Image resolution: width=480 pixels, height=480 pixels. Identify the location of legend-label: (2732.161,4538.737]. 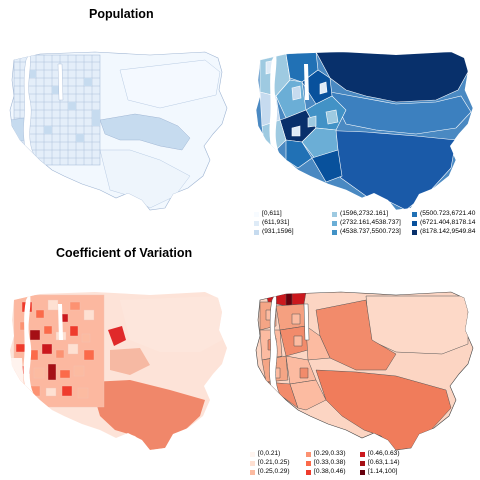
(370, 222).